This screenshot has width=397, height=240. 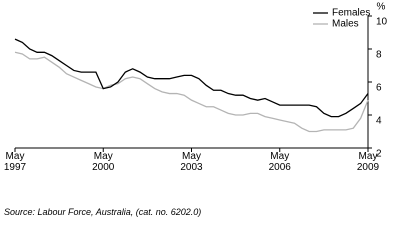 What do you see at coordinates (379, 121) in the screenshot?
I see `y-tick-label: 4` at bounding box center [379, 121].